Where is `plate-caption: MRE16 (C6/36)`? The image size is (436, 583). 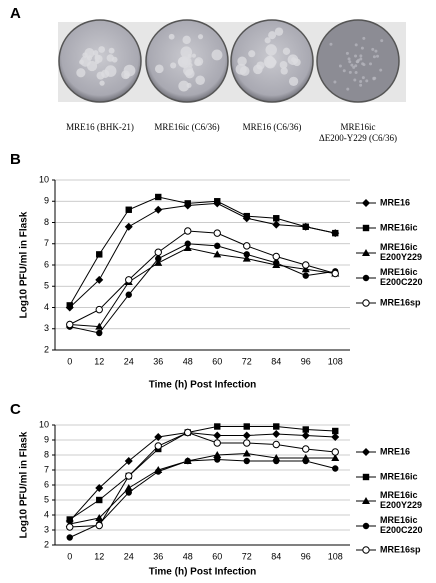
plate-caption: MRE16 (C6/36) is located at coordinates (272, 127).